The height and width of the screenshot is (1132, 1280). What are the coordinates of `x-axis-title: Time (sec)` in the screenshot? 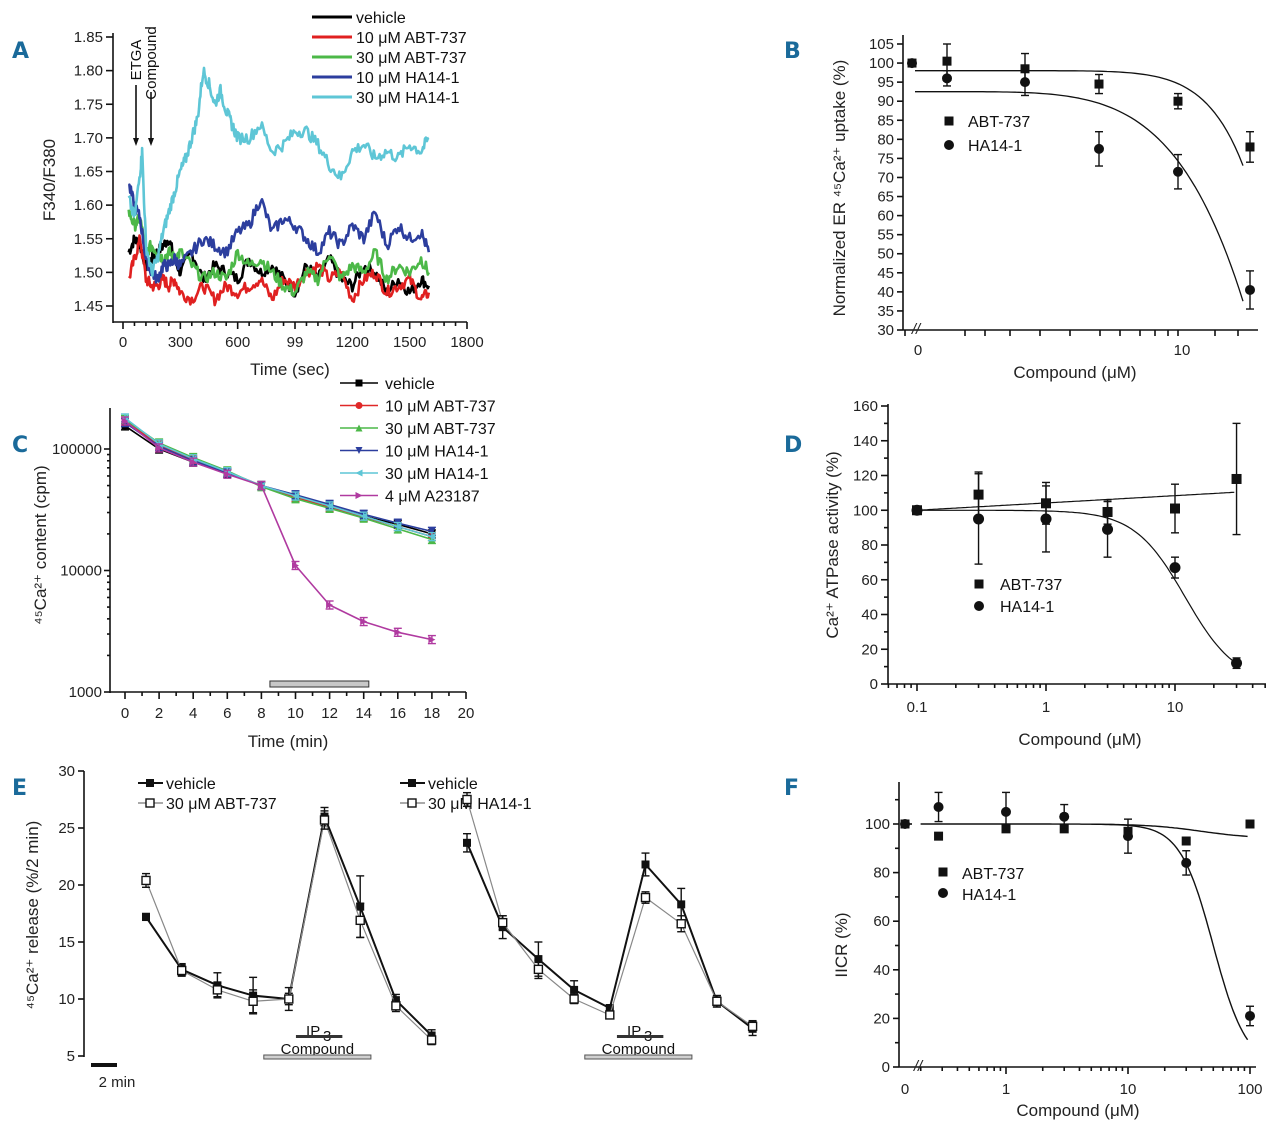 It's located at (290, 369).